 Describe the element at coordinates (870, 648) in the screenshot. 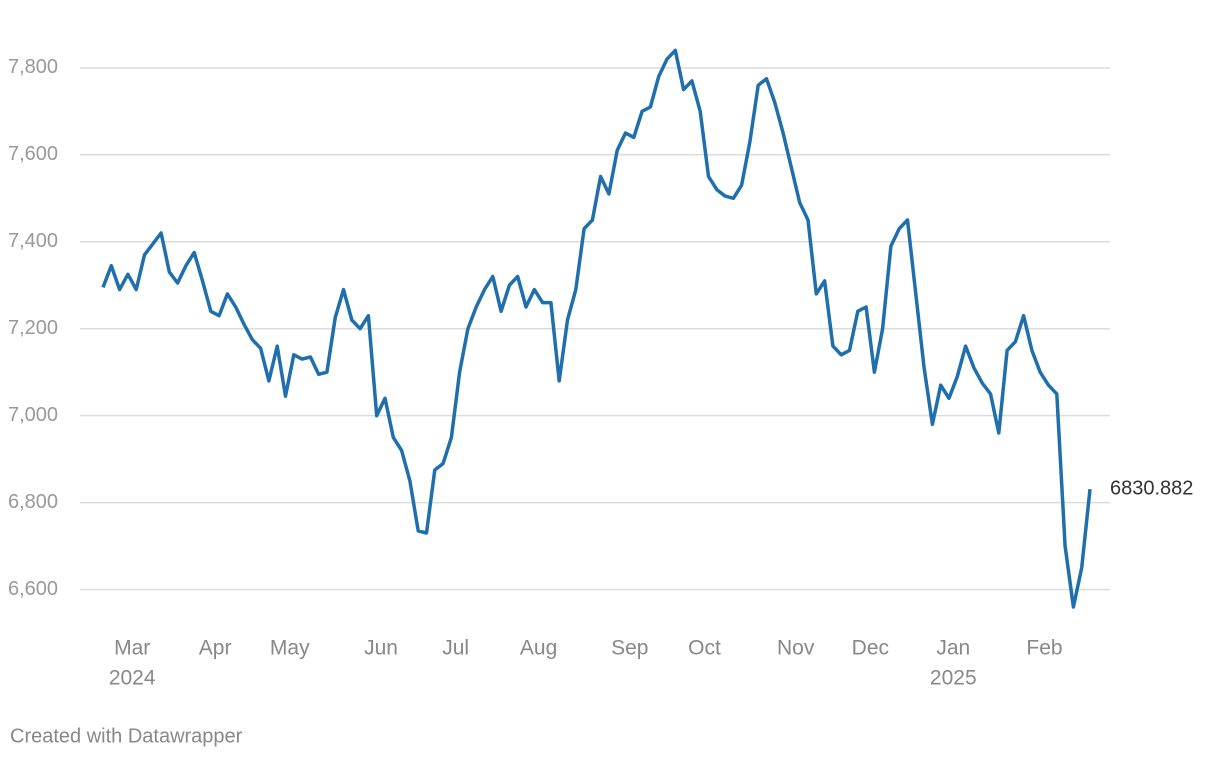

I see `x-tick-label: Dec` at that location.